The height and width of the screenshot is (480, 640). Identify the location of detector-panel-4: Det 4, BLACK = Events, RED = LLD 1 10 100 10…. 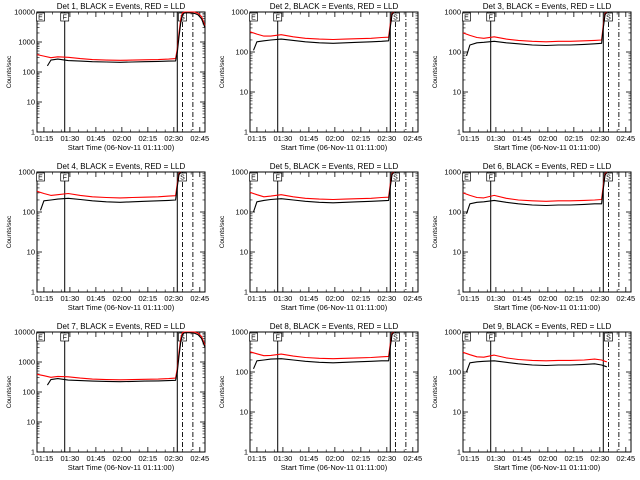
(107, 237).